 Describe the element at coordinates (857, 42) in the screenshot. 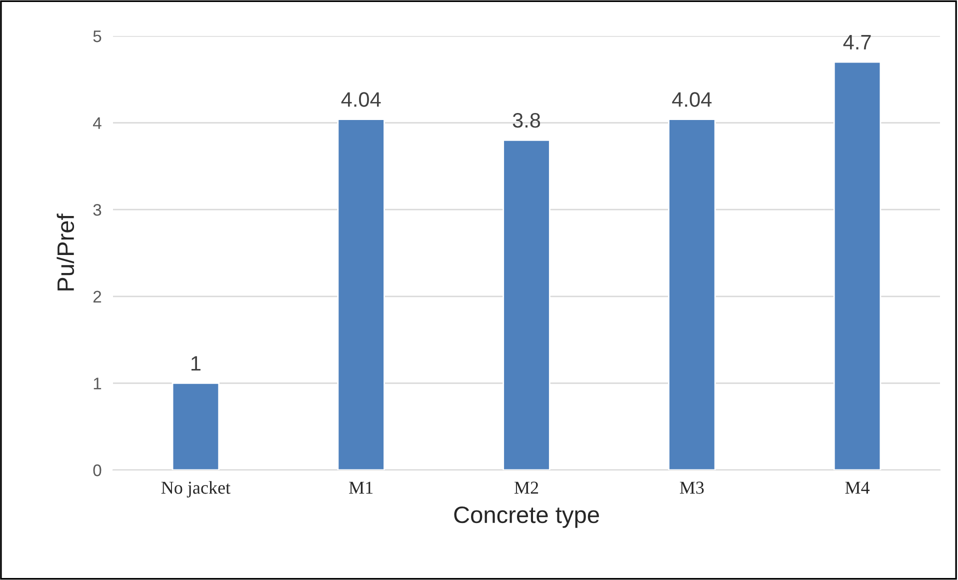

I see `data-label: 4.7` at that location.